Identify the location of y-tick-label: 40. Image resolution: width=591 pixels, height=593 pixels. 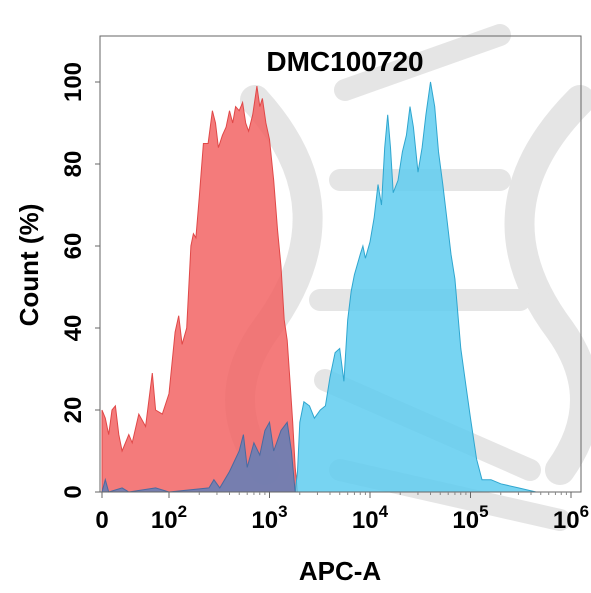
(73, 328).